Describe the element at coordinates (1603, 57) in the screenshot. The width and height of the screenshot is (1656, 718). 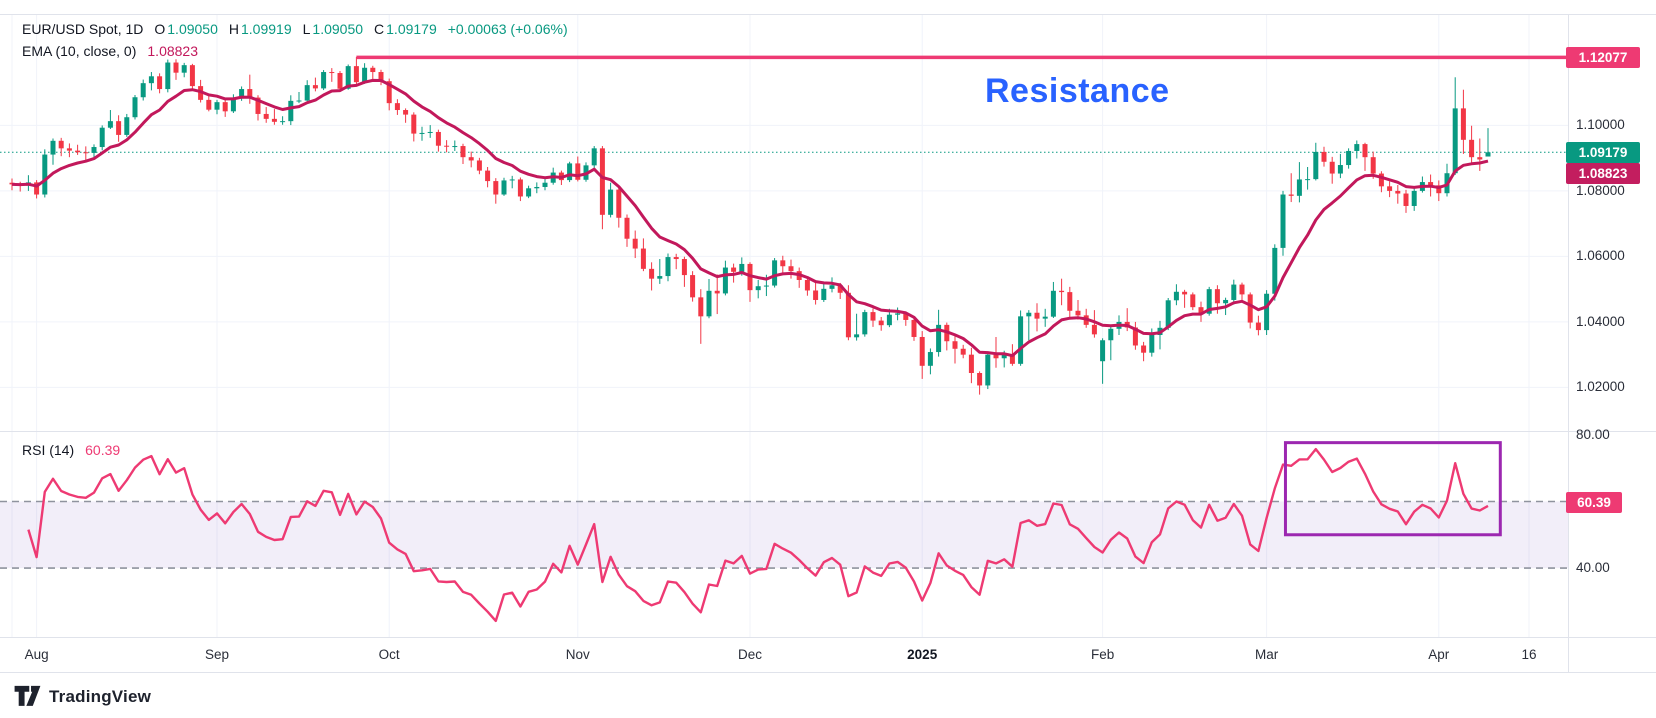
I see `resistance-price-badge: 1.12077` at that location.